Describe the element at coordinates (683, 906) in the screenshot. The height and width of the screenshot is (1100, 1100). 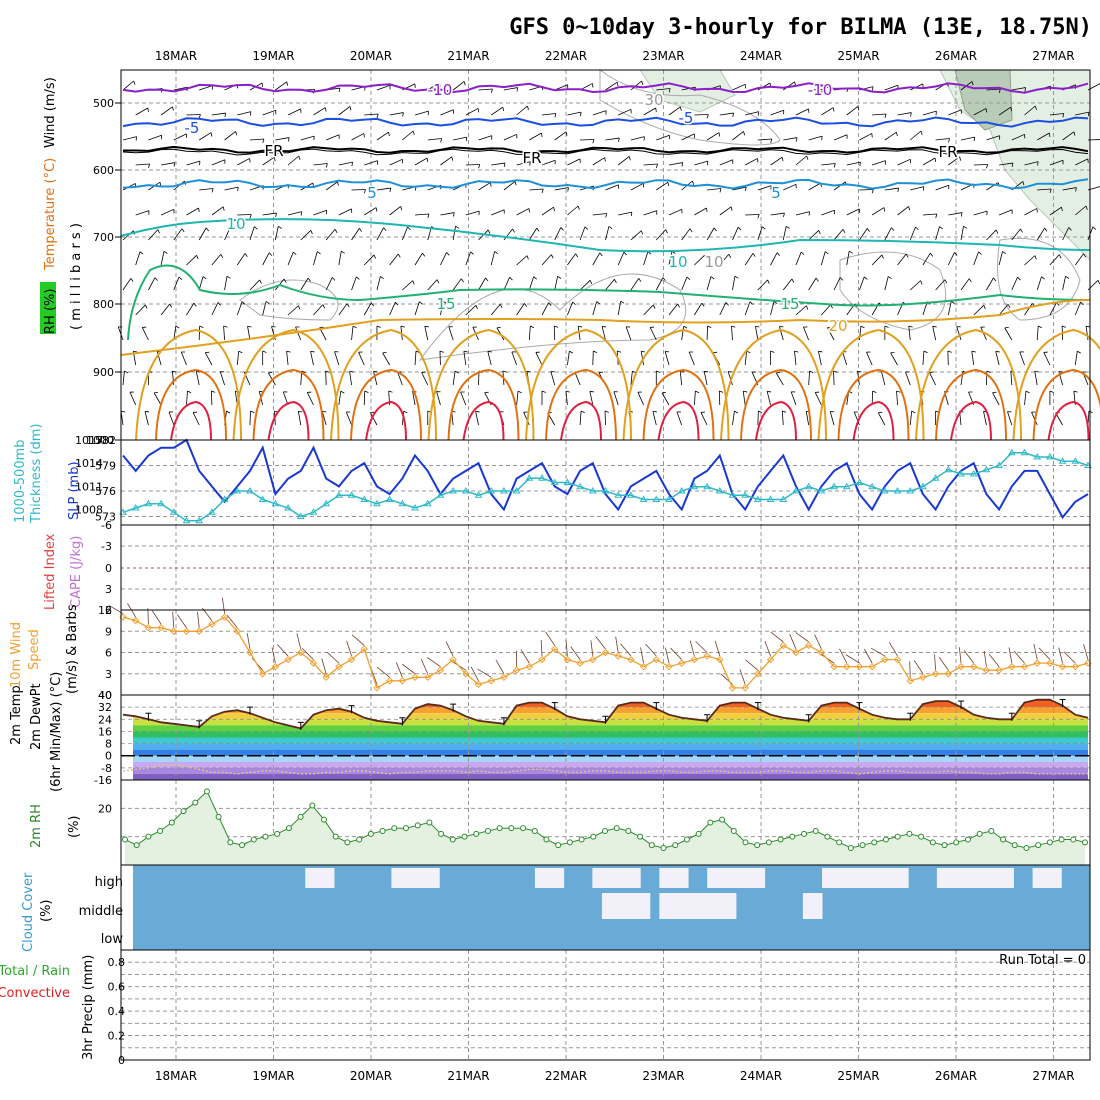
I see `cloud-middle-clear-cell` at that location.